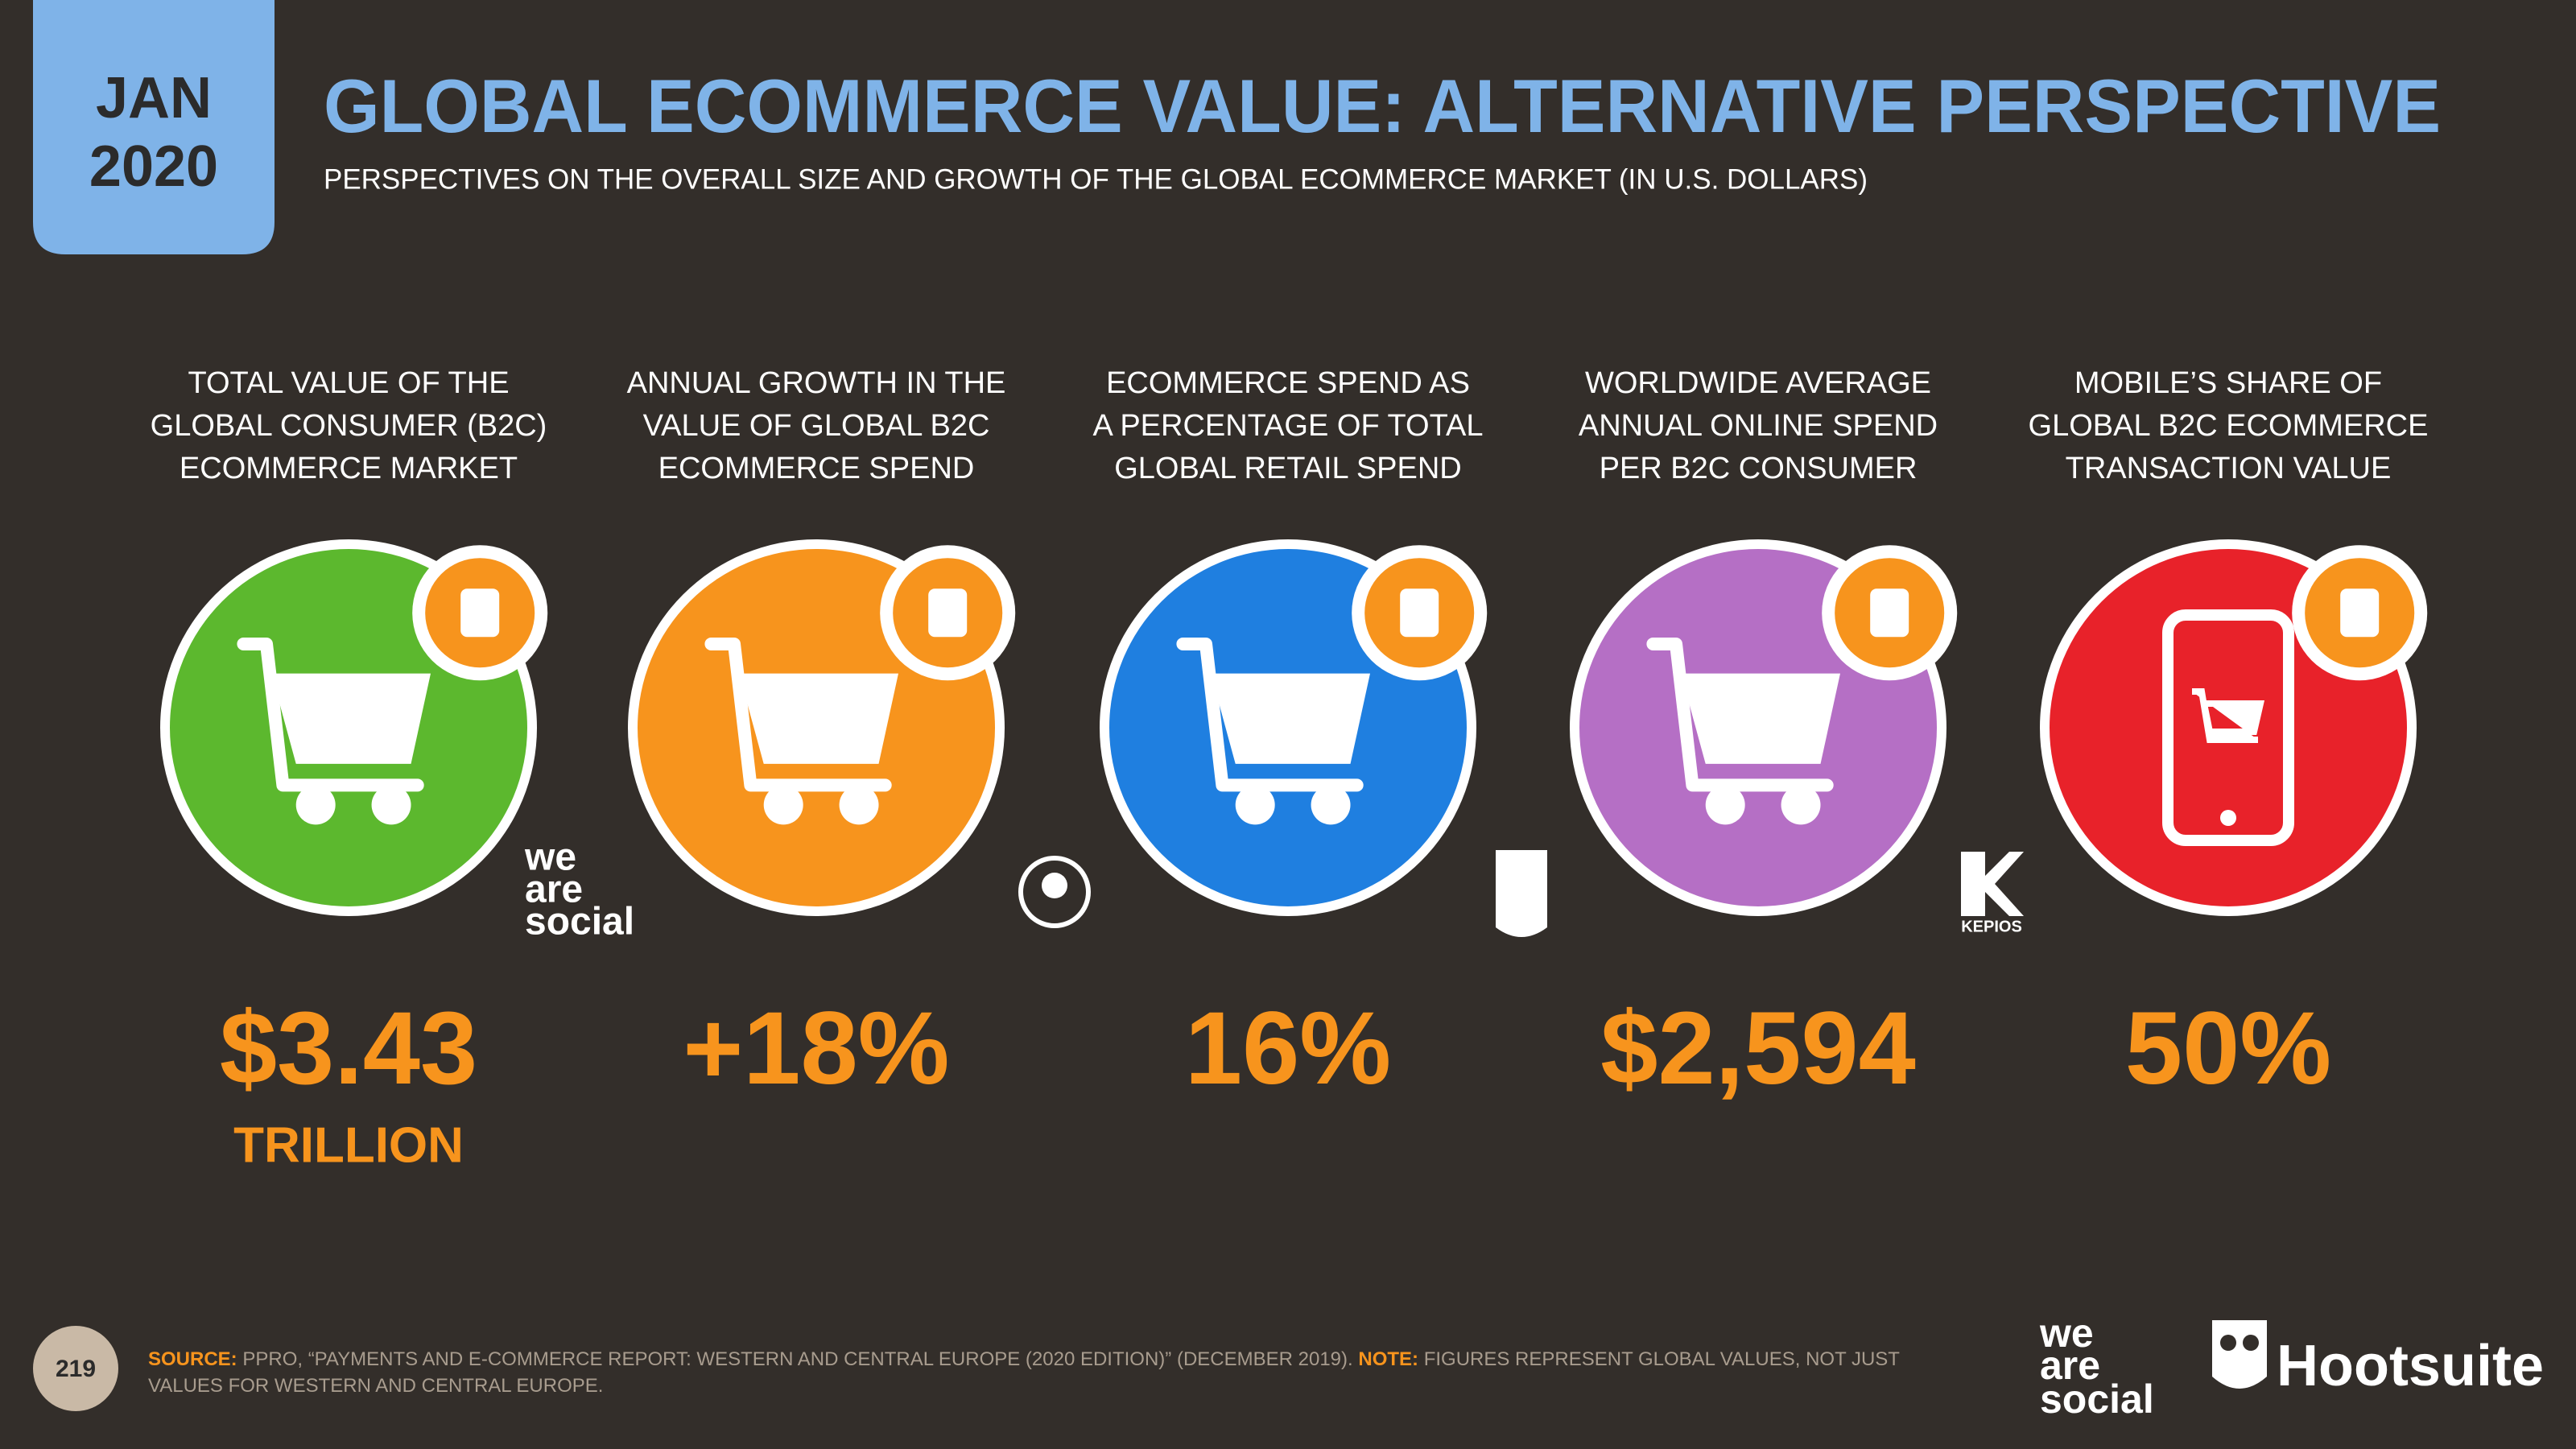 This screenshot has height=1449, width=2576. I want to click on source-label: SOURCE:, so click(192, 1359).